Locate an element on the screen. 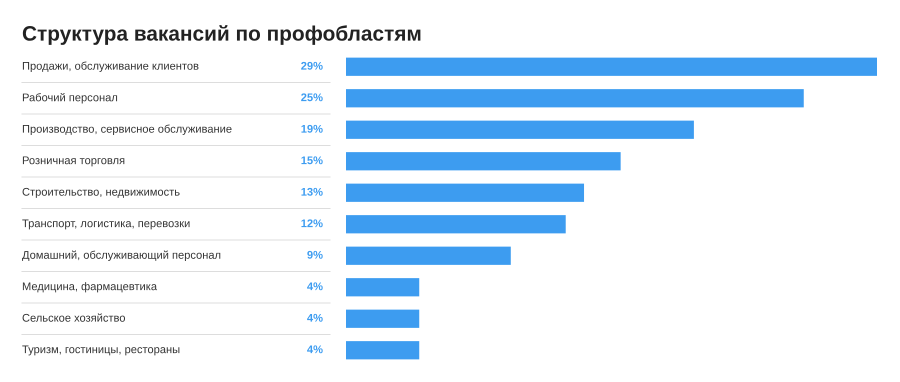 This screenshot has width=900, height=382. y-tick-label: Производство, сервисное обслуживание is located at coordinates (127, 129).